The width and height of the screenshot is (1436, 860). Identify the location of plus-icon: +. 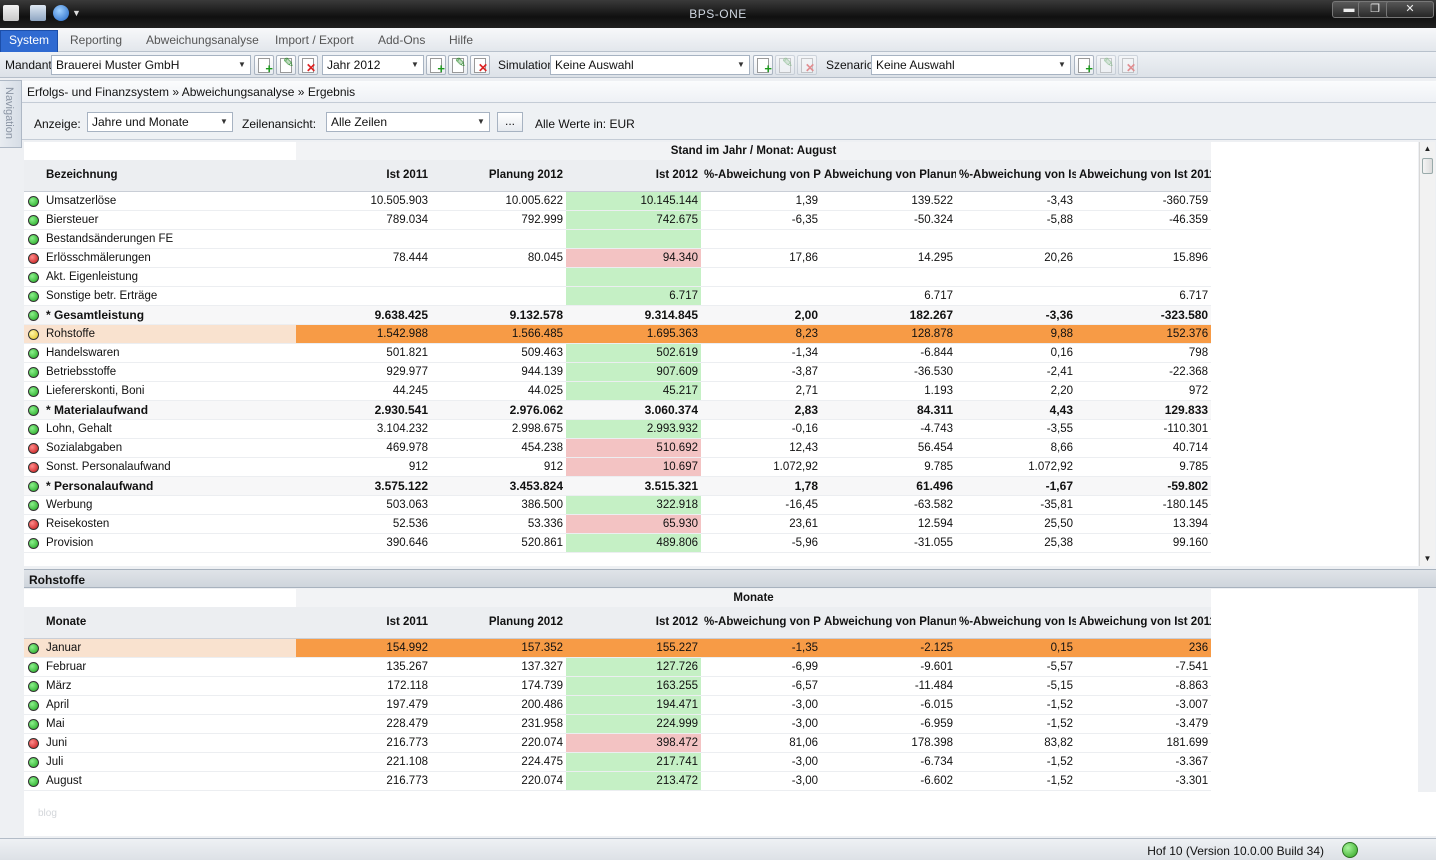
(768, 68).